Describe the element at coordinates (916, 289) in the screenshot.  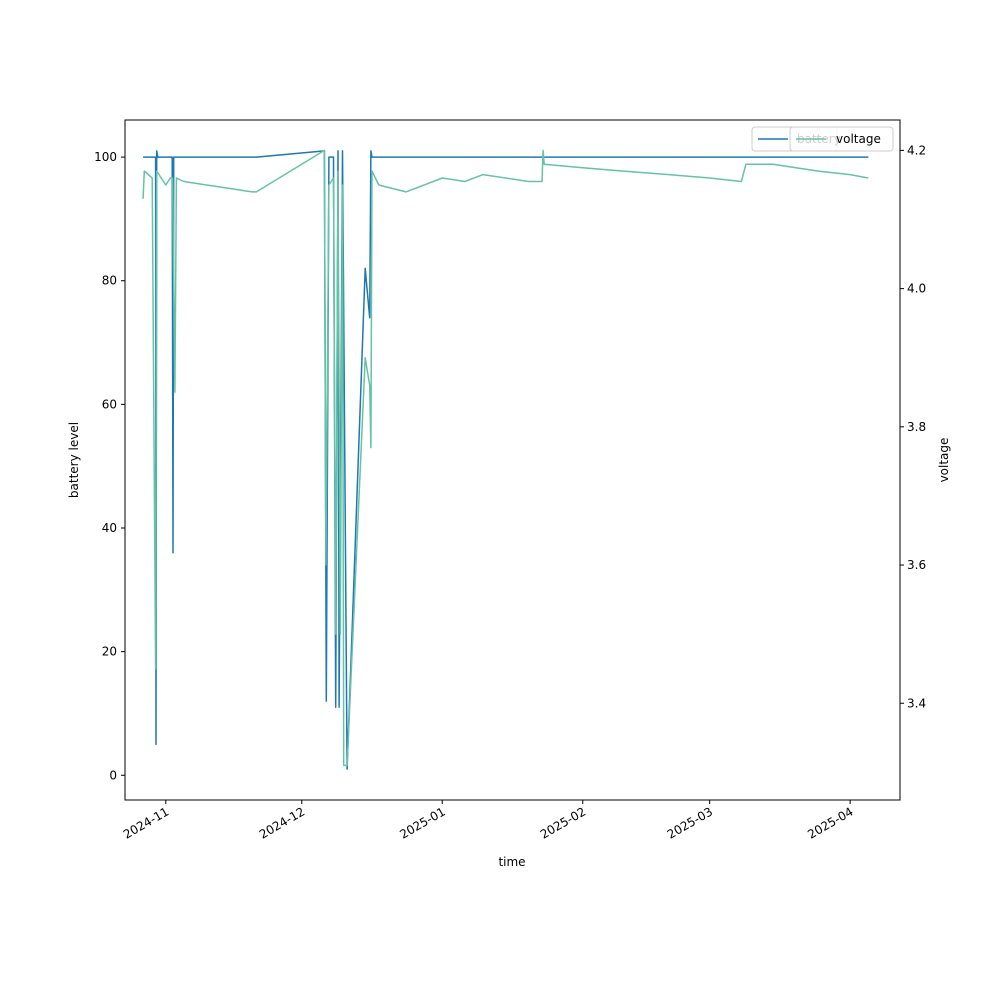
I see `y2-tick-label: 4.0` at that location.